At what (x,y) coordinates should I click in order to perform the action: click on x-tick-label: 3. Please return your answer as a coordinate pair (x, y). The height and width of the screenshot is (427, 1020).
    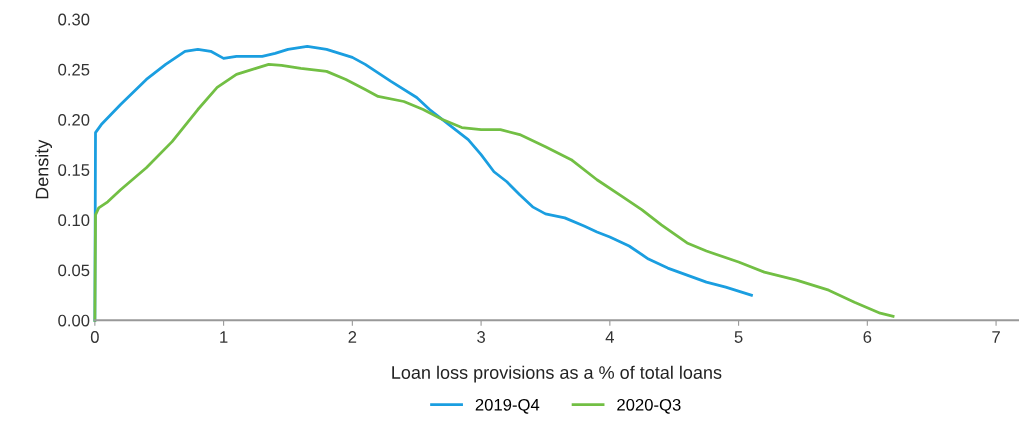
    Looking at the image, I should click on (481, 337).